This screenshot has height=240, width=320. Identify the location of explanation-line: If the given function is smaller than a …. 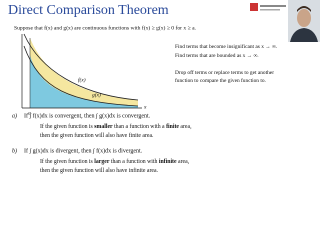
(116, 126).